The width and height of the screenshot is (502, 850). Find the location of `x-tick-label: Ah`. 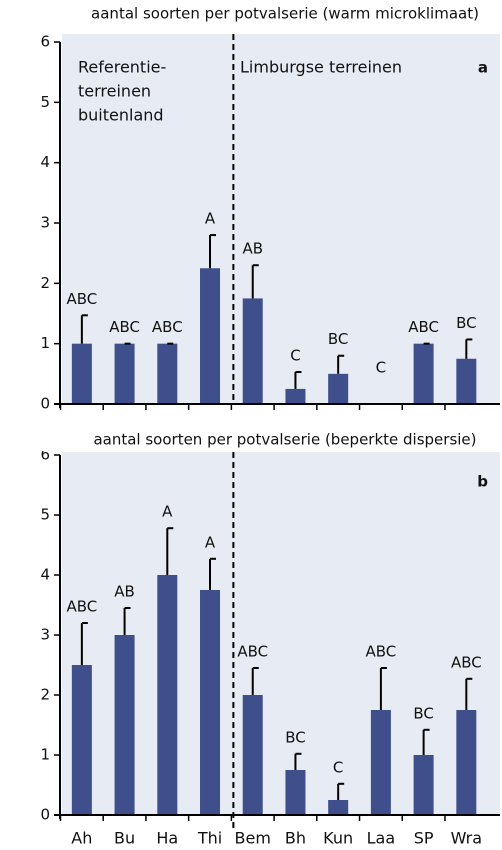

x-tick-label: Ah is located at coordinates (81, 838).